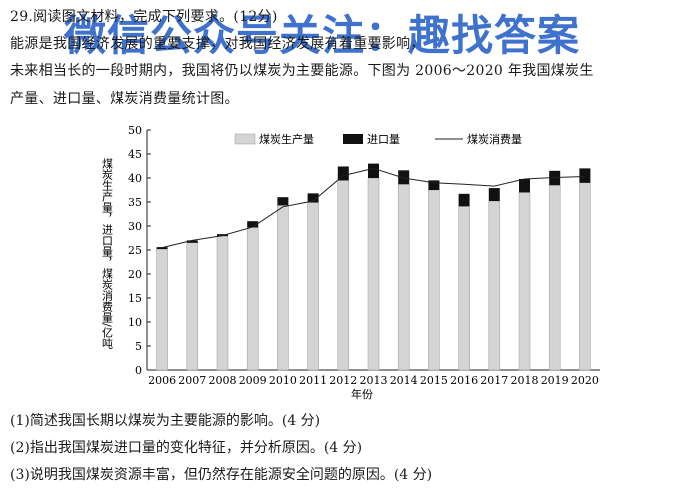 Image resolution: width=700 pixels, height=498 pixels. What do you see at coordinates (138, 370) in the screenshot?
I see `y-tick-label: 0` at bounding box center [138, 370].